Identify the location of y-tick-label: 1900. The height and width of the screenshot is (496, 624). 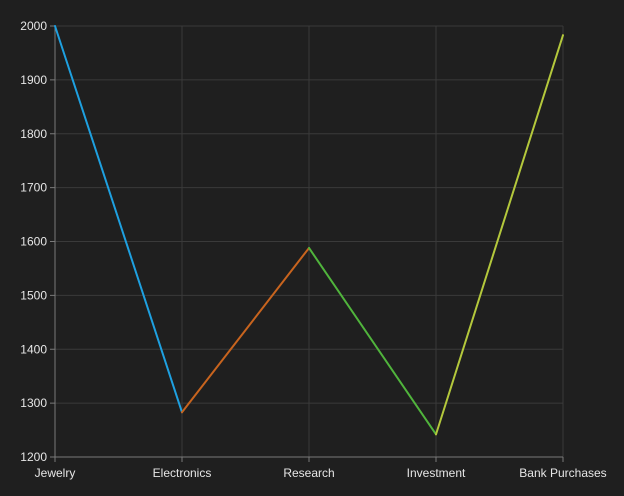
(33, 80).